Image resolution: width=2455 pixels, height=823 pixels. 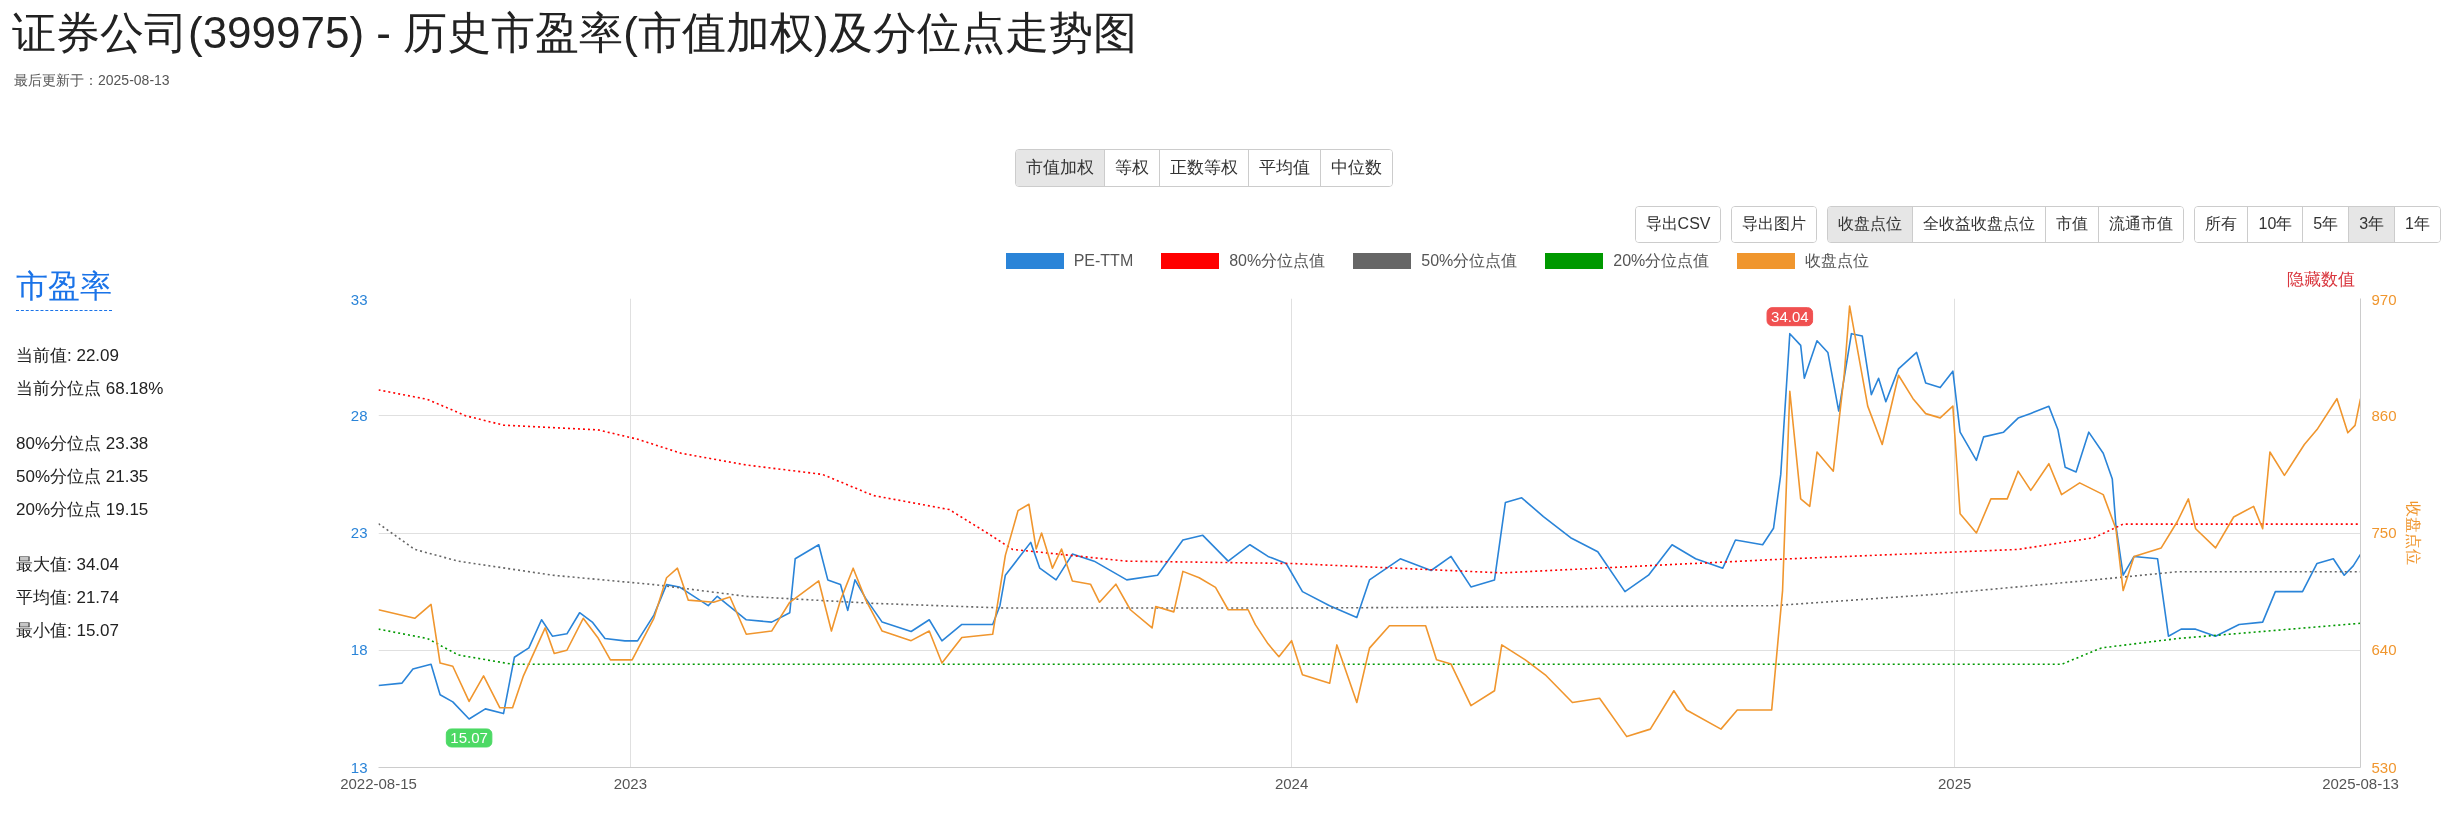 What do you see at coordinates (2141, 224) in the screenshot?
I see `text: 流通市值` at bounding box center [2141, 224].